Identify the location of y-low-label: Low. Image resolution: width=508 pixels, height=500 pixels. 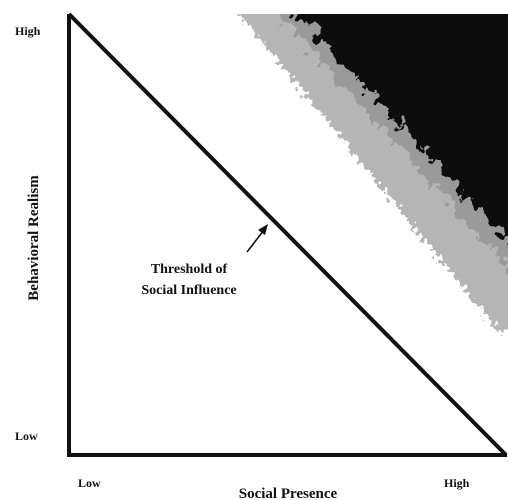
(26, 436).